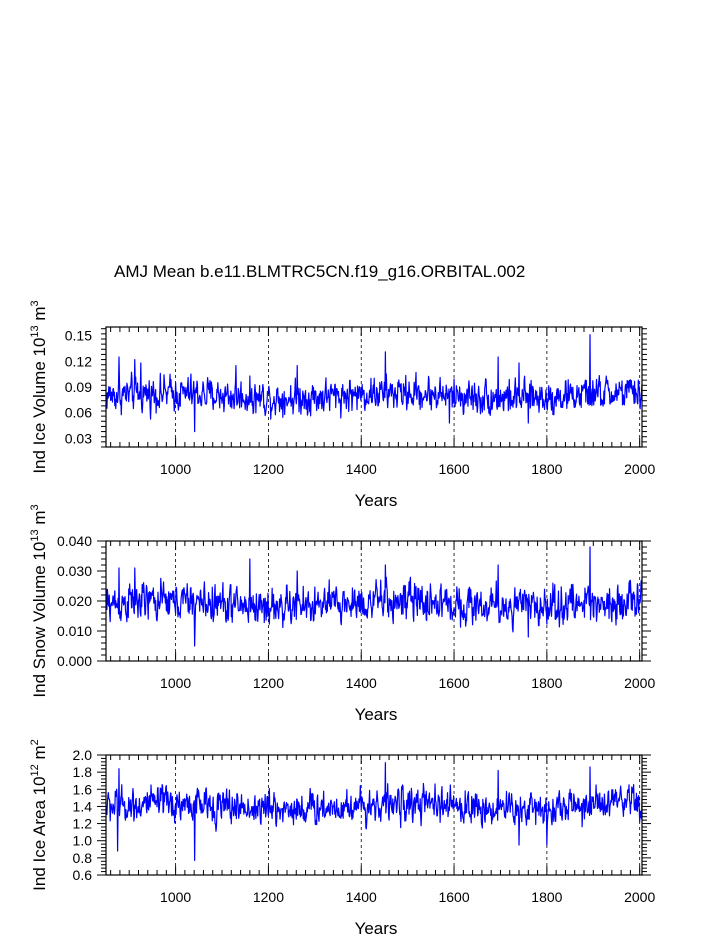 This screenshot has width=723, height=935. I want to click on y-axis-label-exponent: 12, so click(35, 770).